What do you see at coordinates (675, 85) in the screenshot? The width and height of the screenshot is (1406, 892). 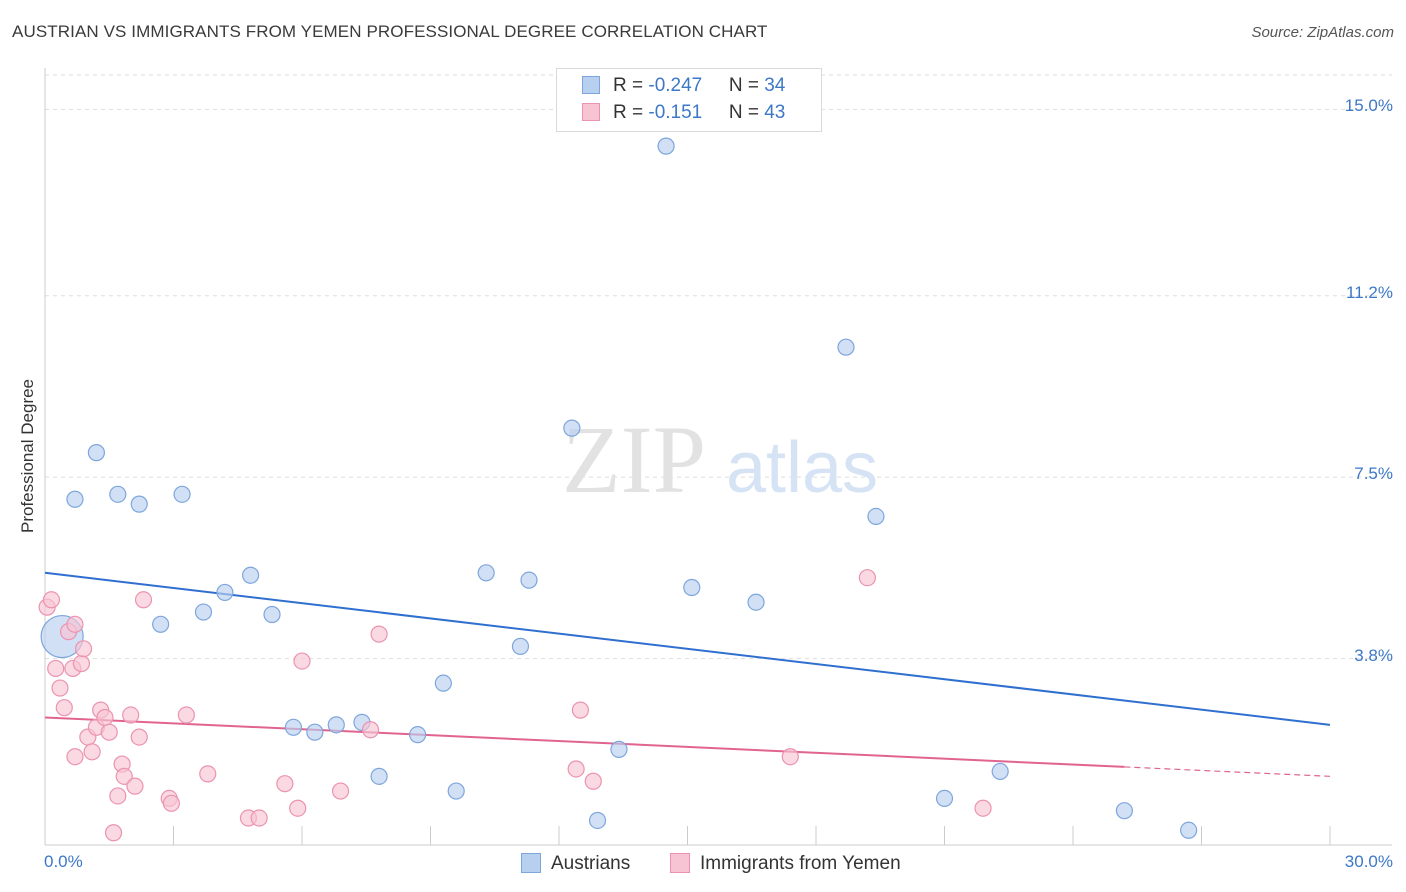 I see `legend-r-value: -0.247` at bounding box center [675, 85].